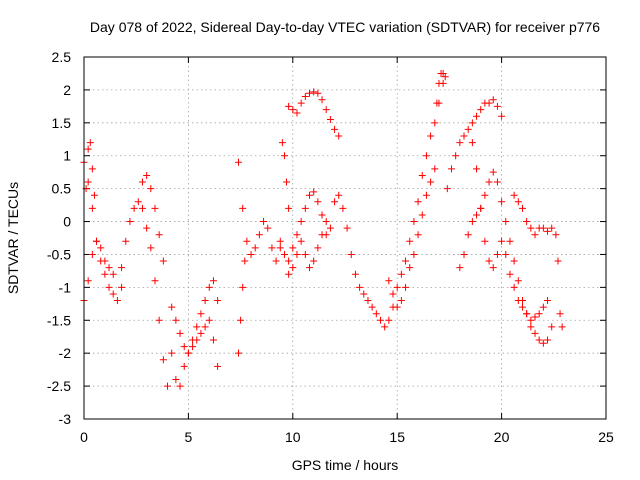 This screenshot has height=480, width=640. Describe the element at coordinates (62, 189) in the screenshot. I see `y-tick-label: 0.5` at that location.